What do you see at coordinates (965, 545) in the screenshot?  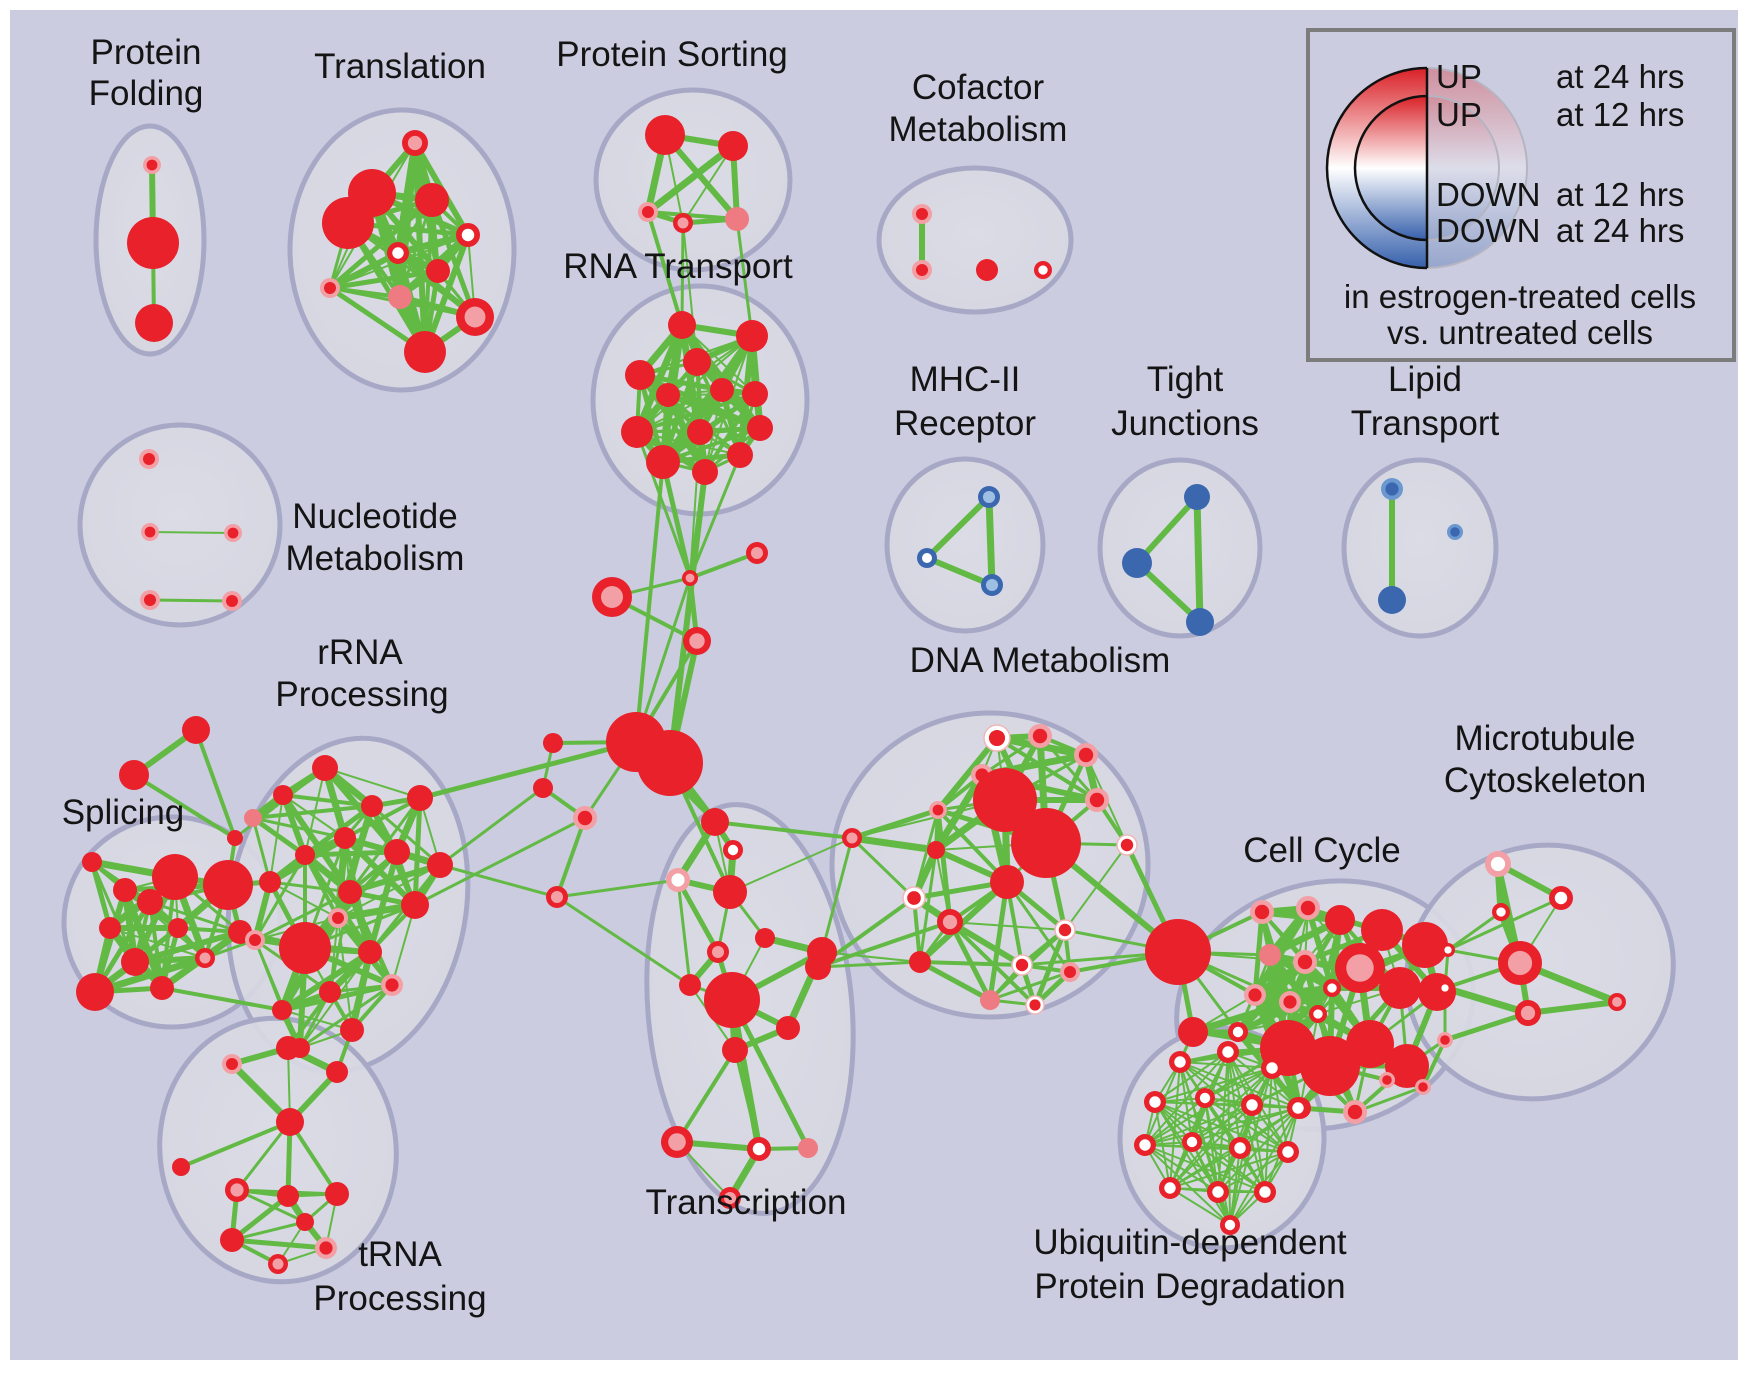 I see `cluster-ellipse-mhc-ii-receptor` at bounding box center [965, 545].